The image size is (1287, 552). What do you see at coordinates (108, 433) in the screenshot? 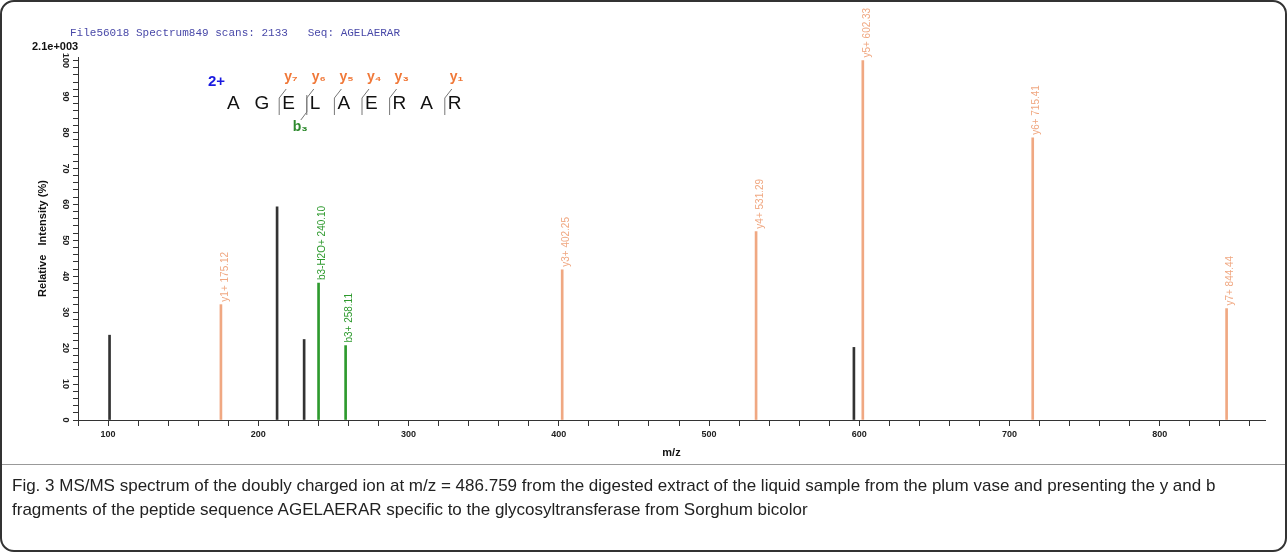
I see `x-tick-label: 100` at bounding box center [108, 433].